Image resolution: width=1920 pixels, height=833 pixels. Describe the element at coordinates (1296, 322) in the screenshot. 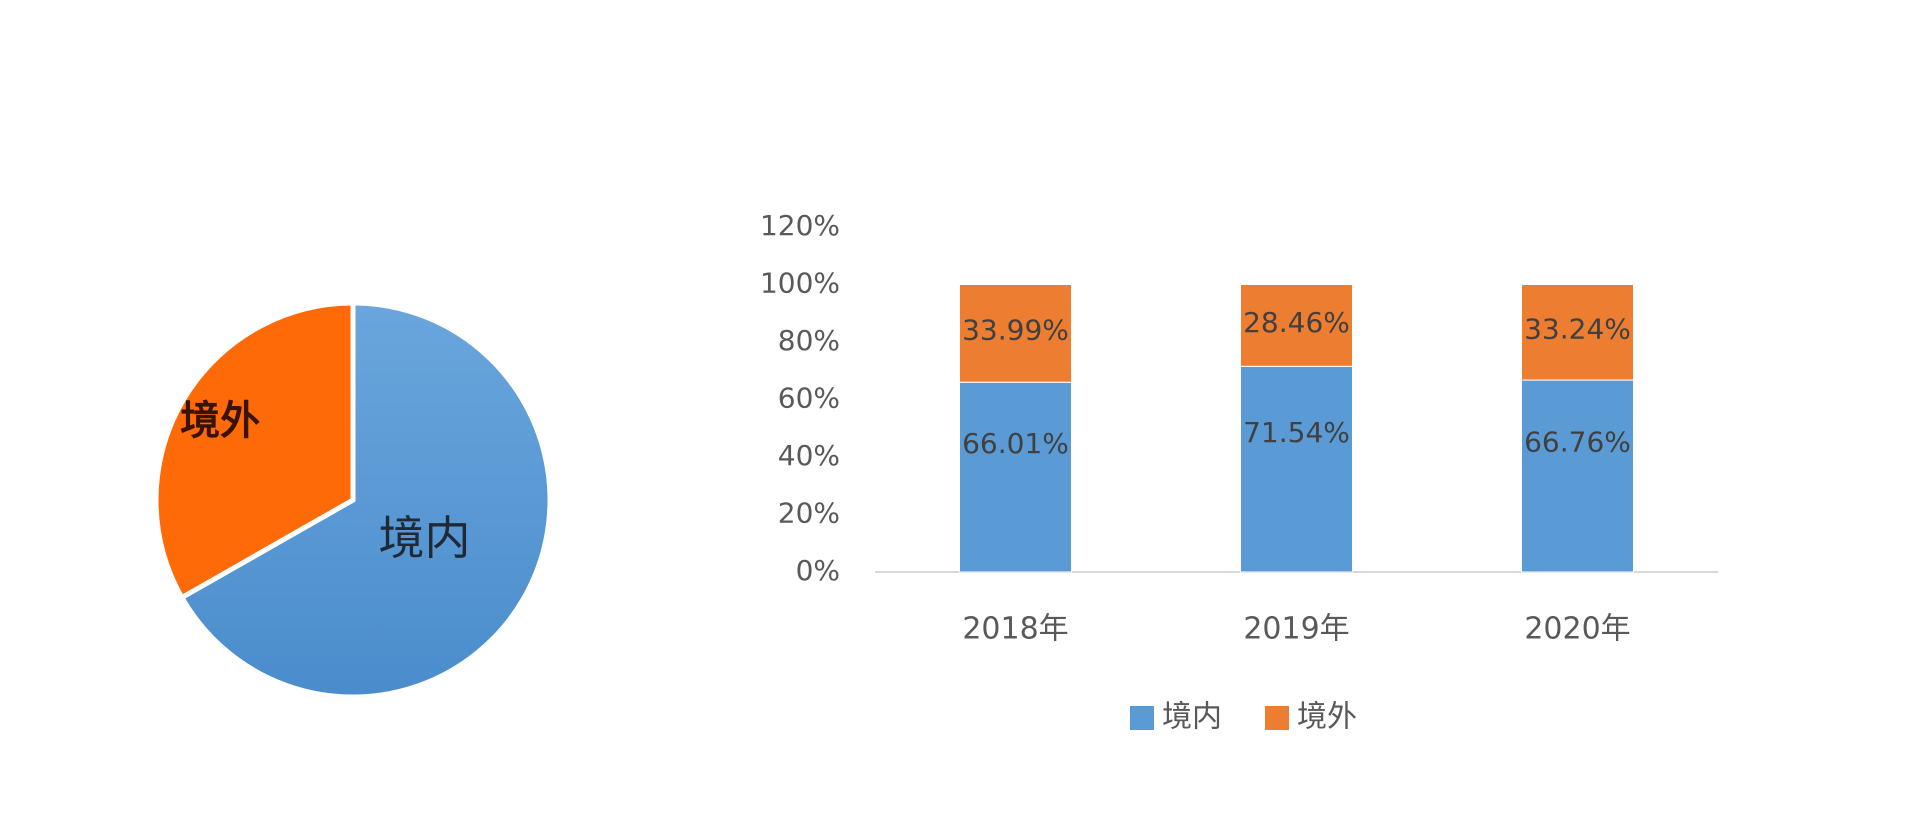

I see `data-label: 28.46%` at that location.